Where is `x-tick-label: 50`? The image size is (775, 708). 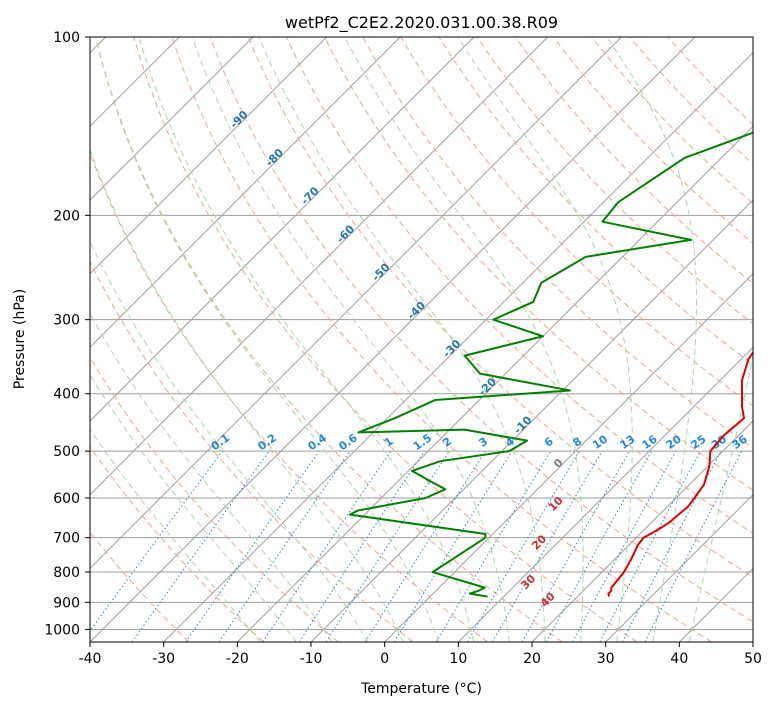 x-tick-label: 50 is located at coordinates (753, 659).